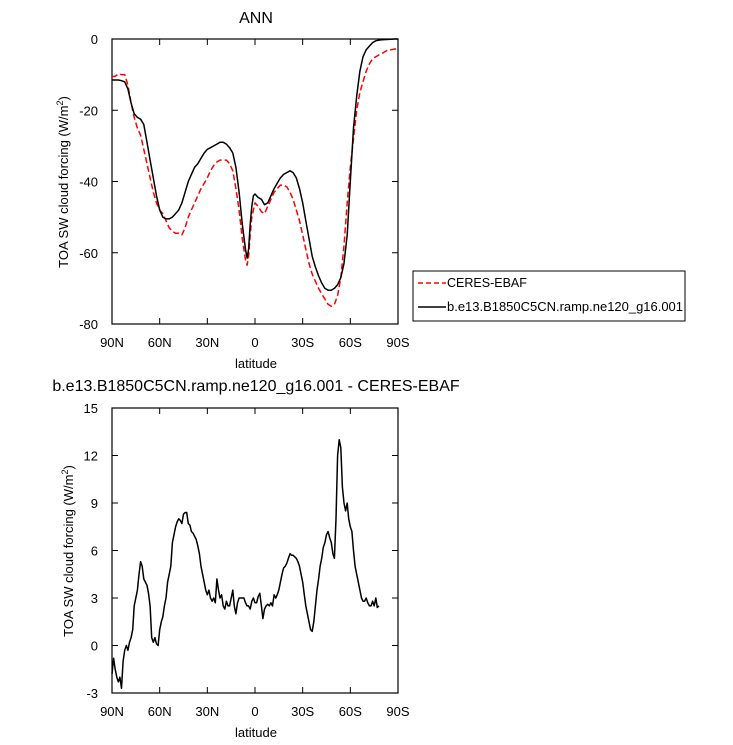 The image size is (733, 745). What do you see at coordinates (565, 307) in the screenshot?
I see `legend-label-model: b.e13.B1850C5CN.ramp.ne120_g16.001` at bounding box center [565, 307].